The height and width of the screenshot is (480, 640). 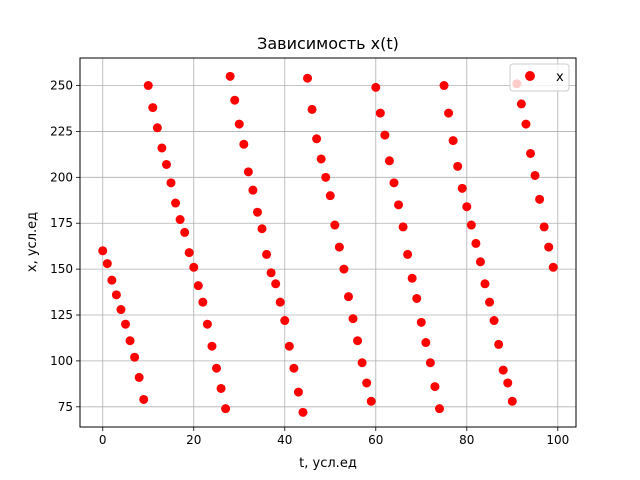 What do you see at coordinates (61, 269) in the screenshot?
I see `y-tick-label: 150` at bounding box center [61, 269].